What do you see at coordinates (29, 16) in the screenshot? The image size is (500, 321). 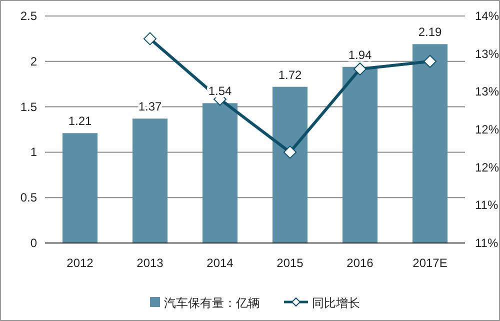 I see `y-tick-label: 2.5` at bounding box center [29, 16].